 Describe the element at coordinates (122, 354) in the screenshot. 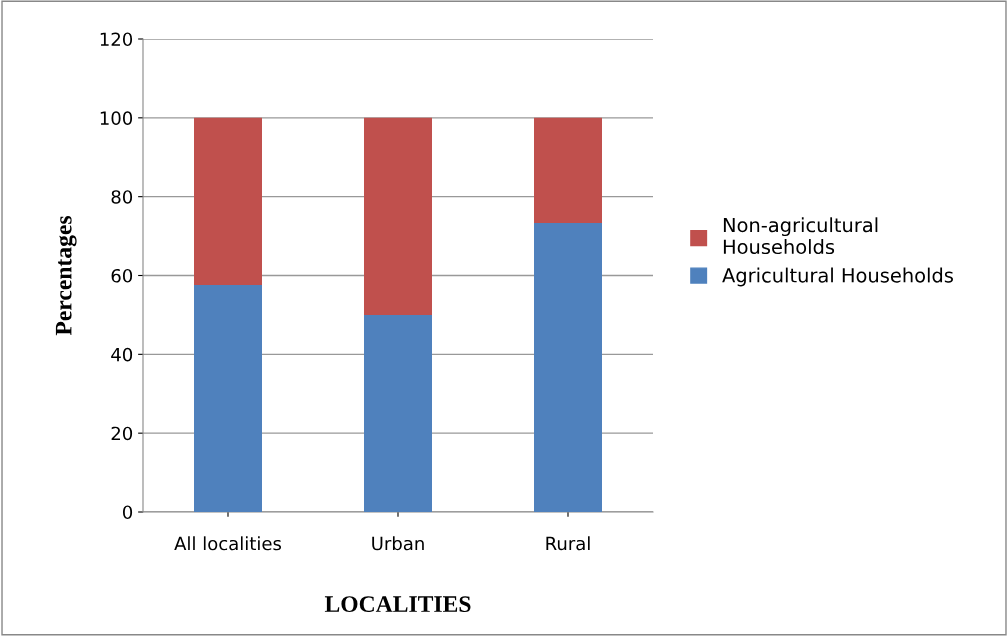

I see `y-tick-label: 40` at that location.